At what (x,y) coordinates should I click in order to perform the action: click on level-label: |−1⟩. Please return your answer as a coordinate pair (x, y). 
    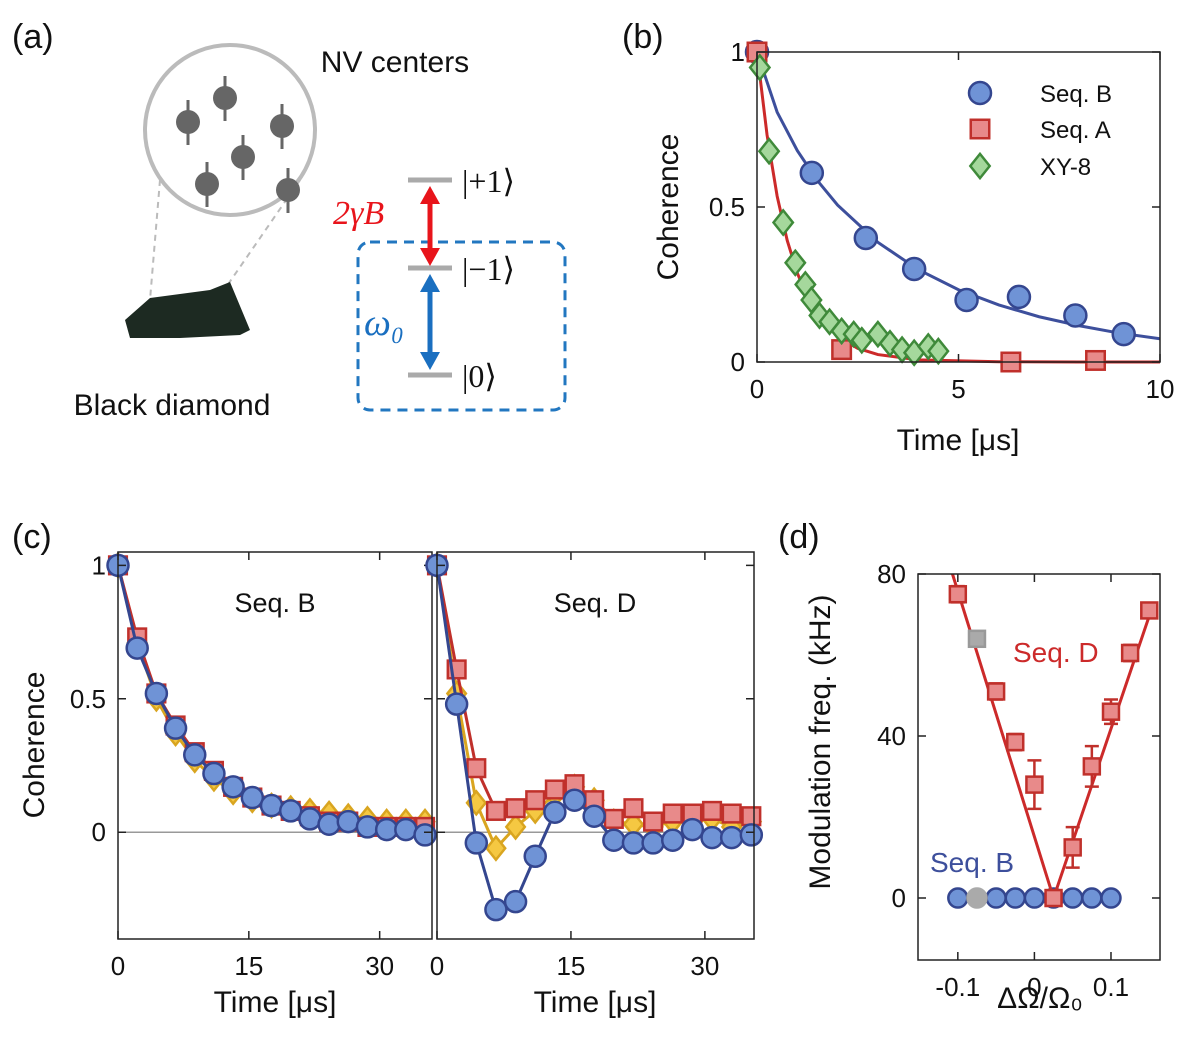
    Looking at the image, I should click on (488, 269).